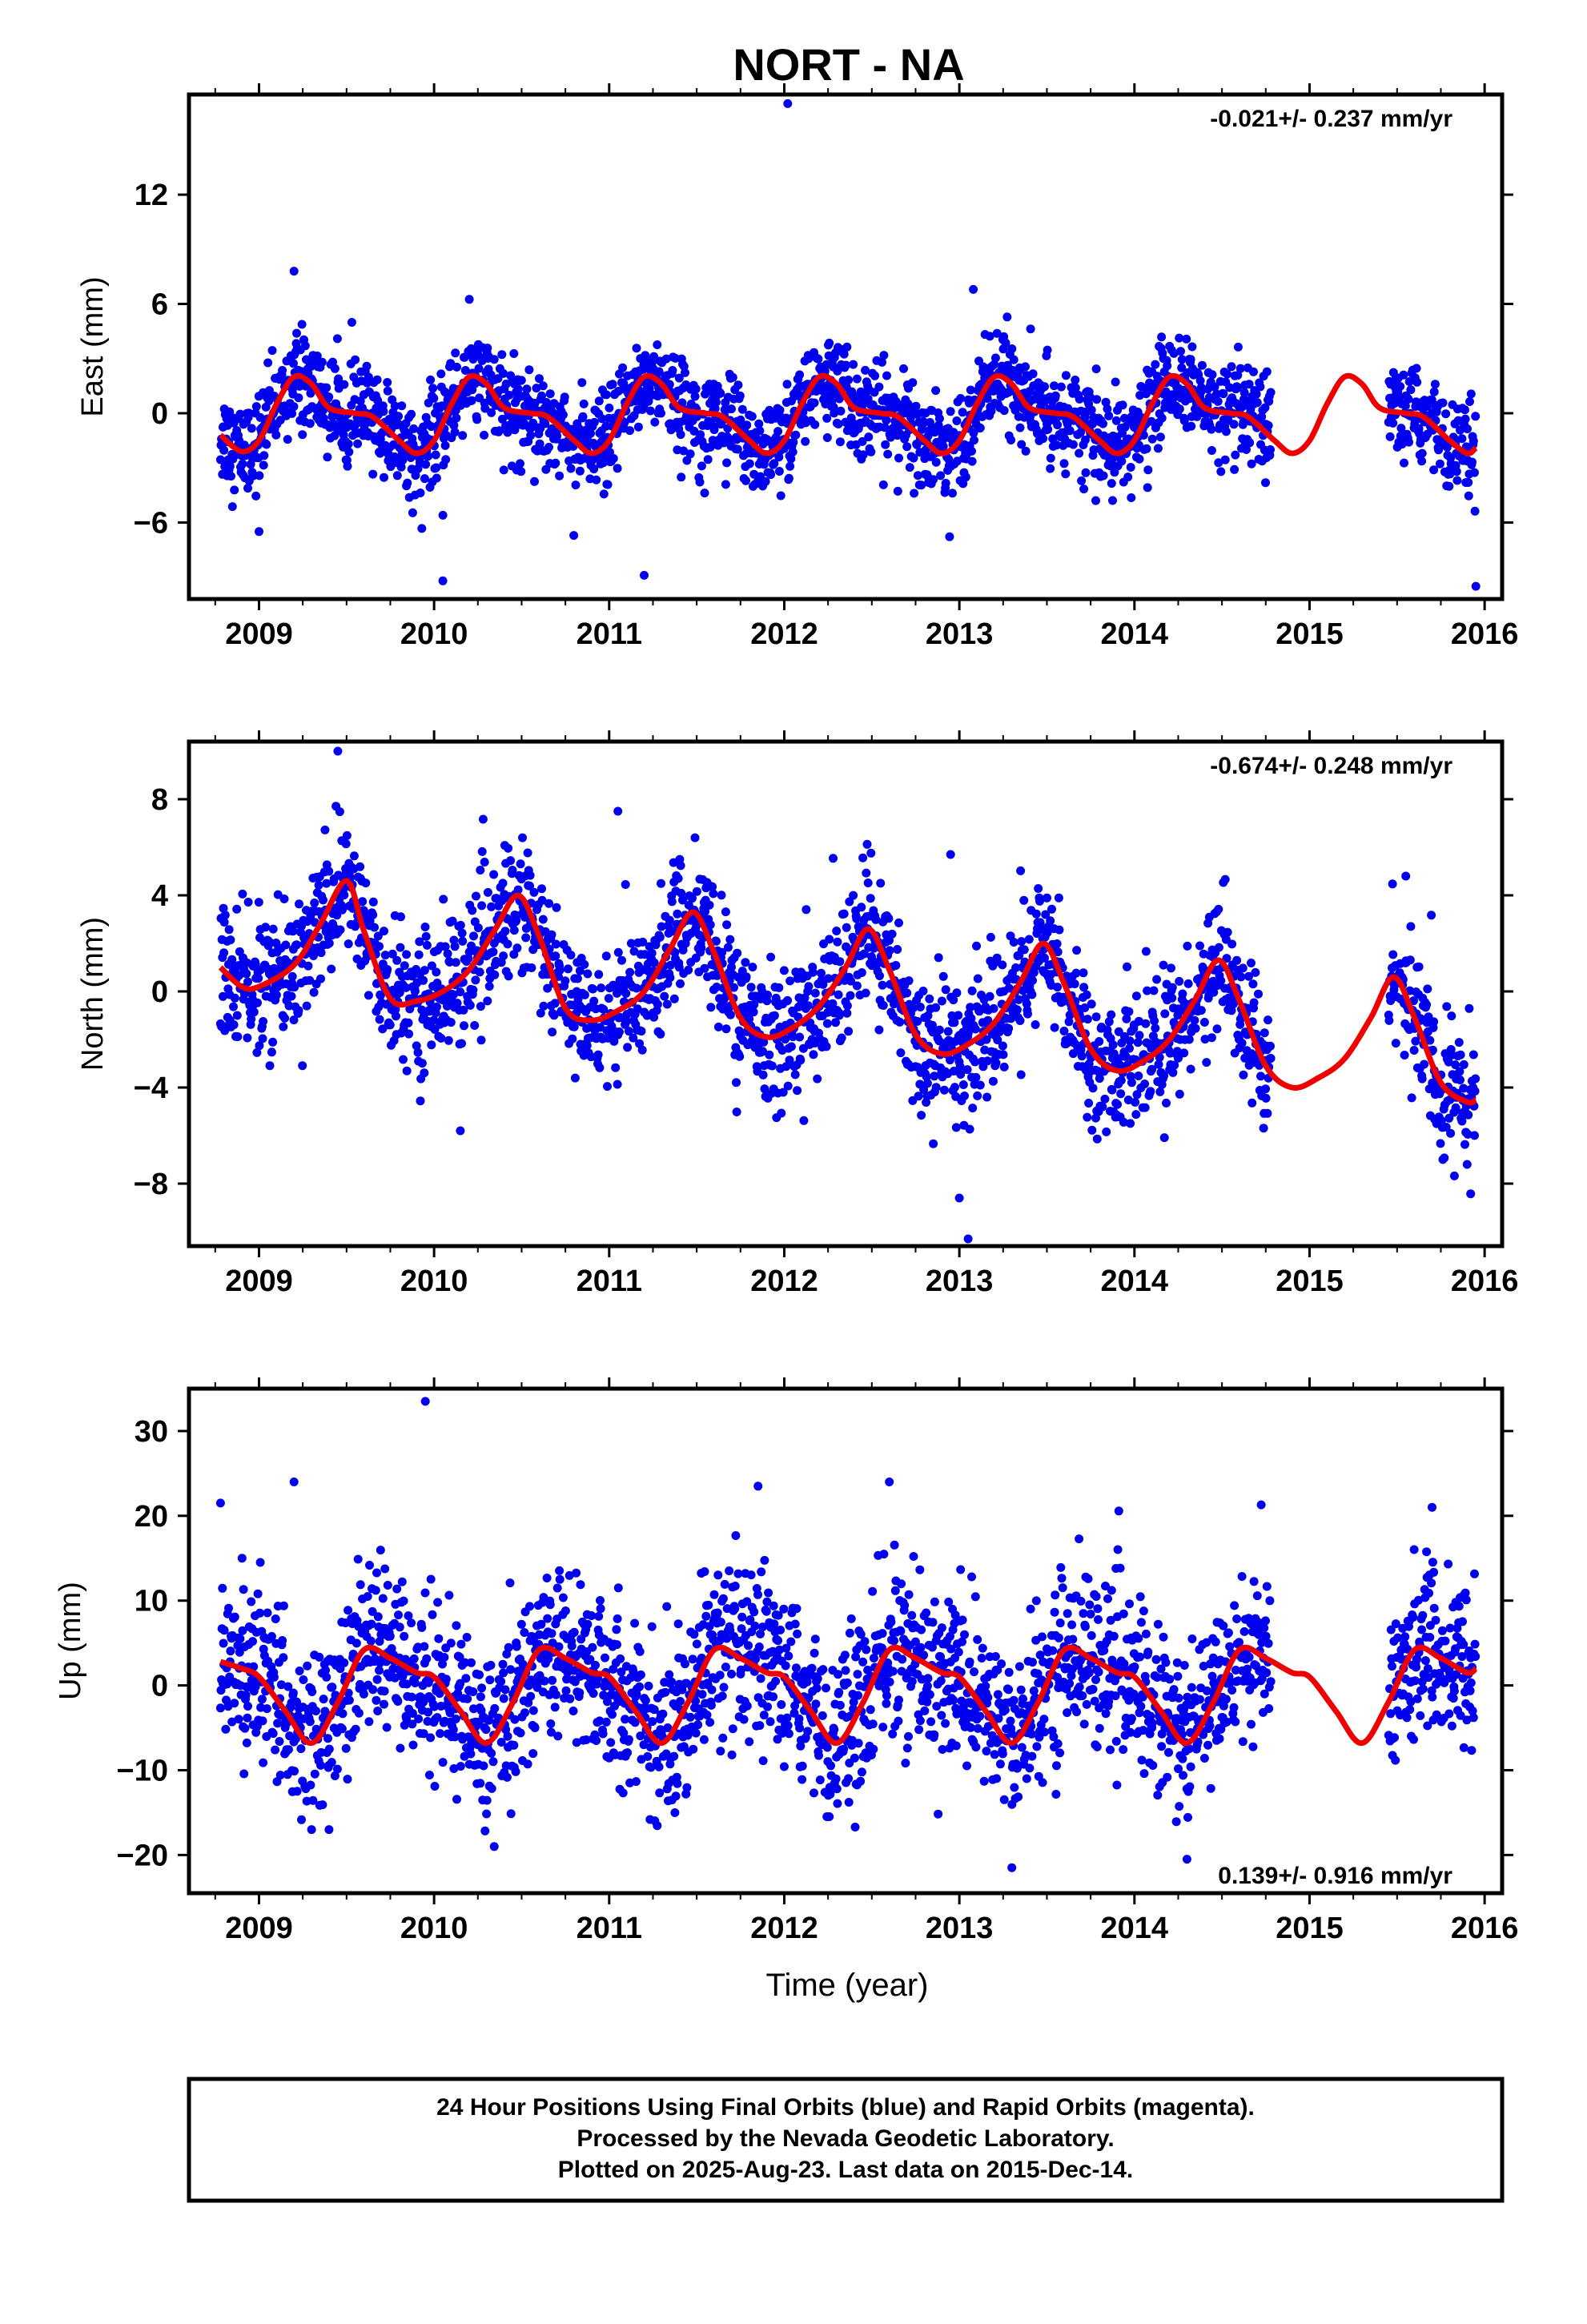  I want to click on north-model-curve, so click(848, 992).